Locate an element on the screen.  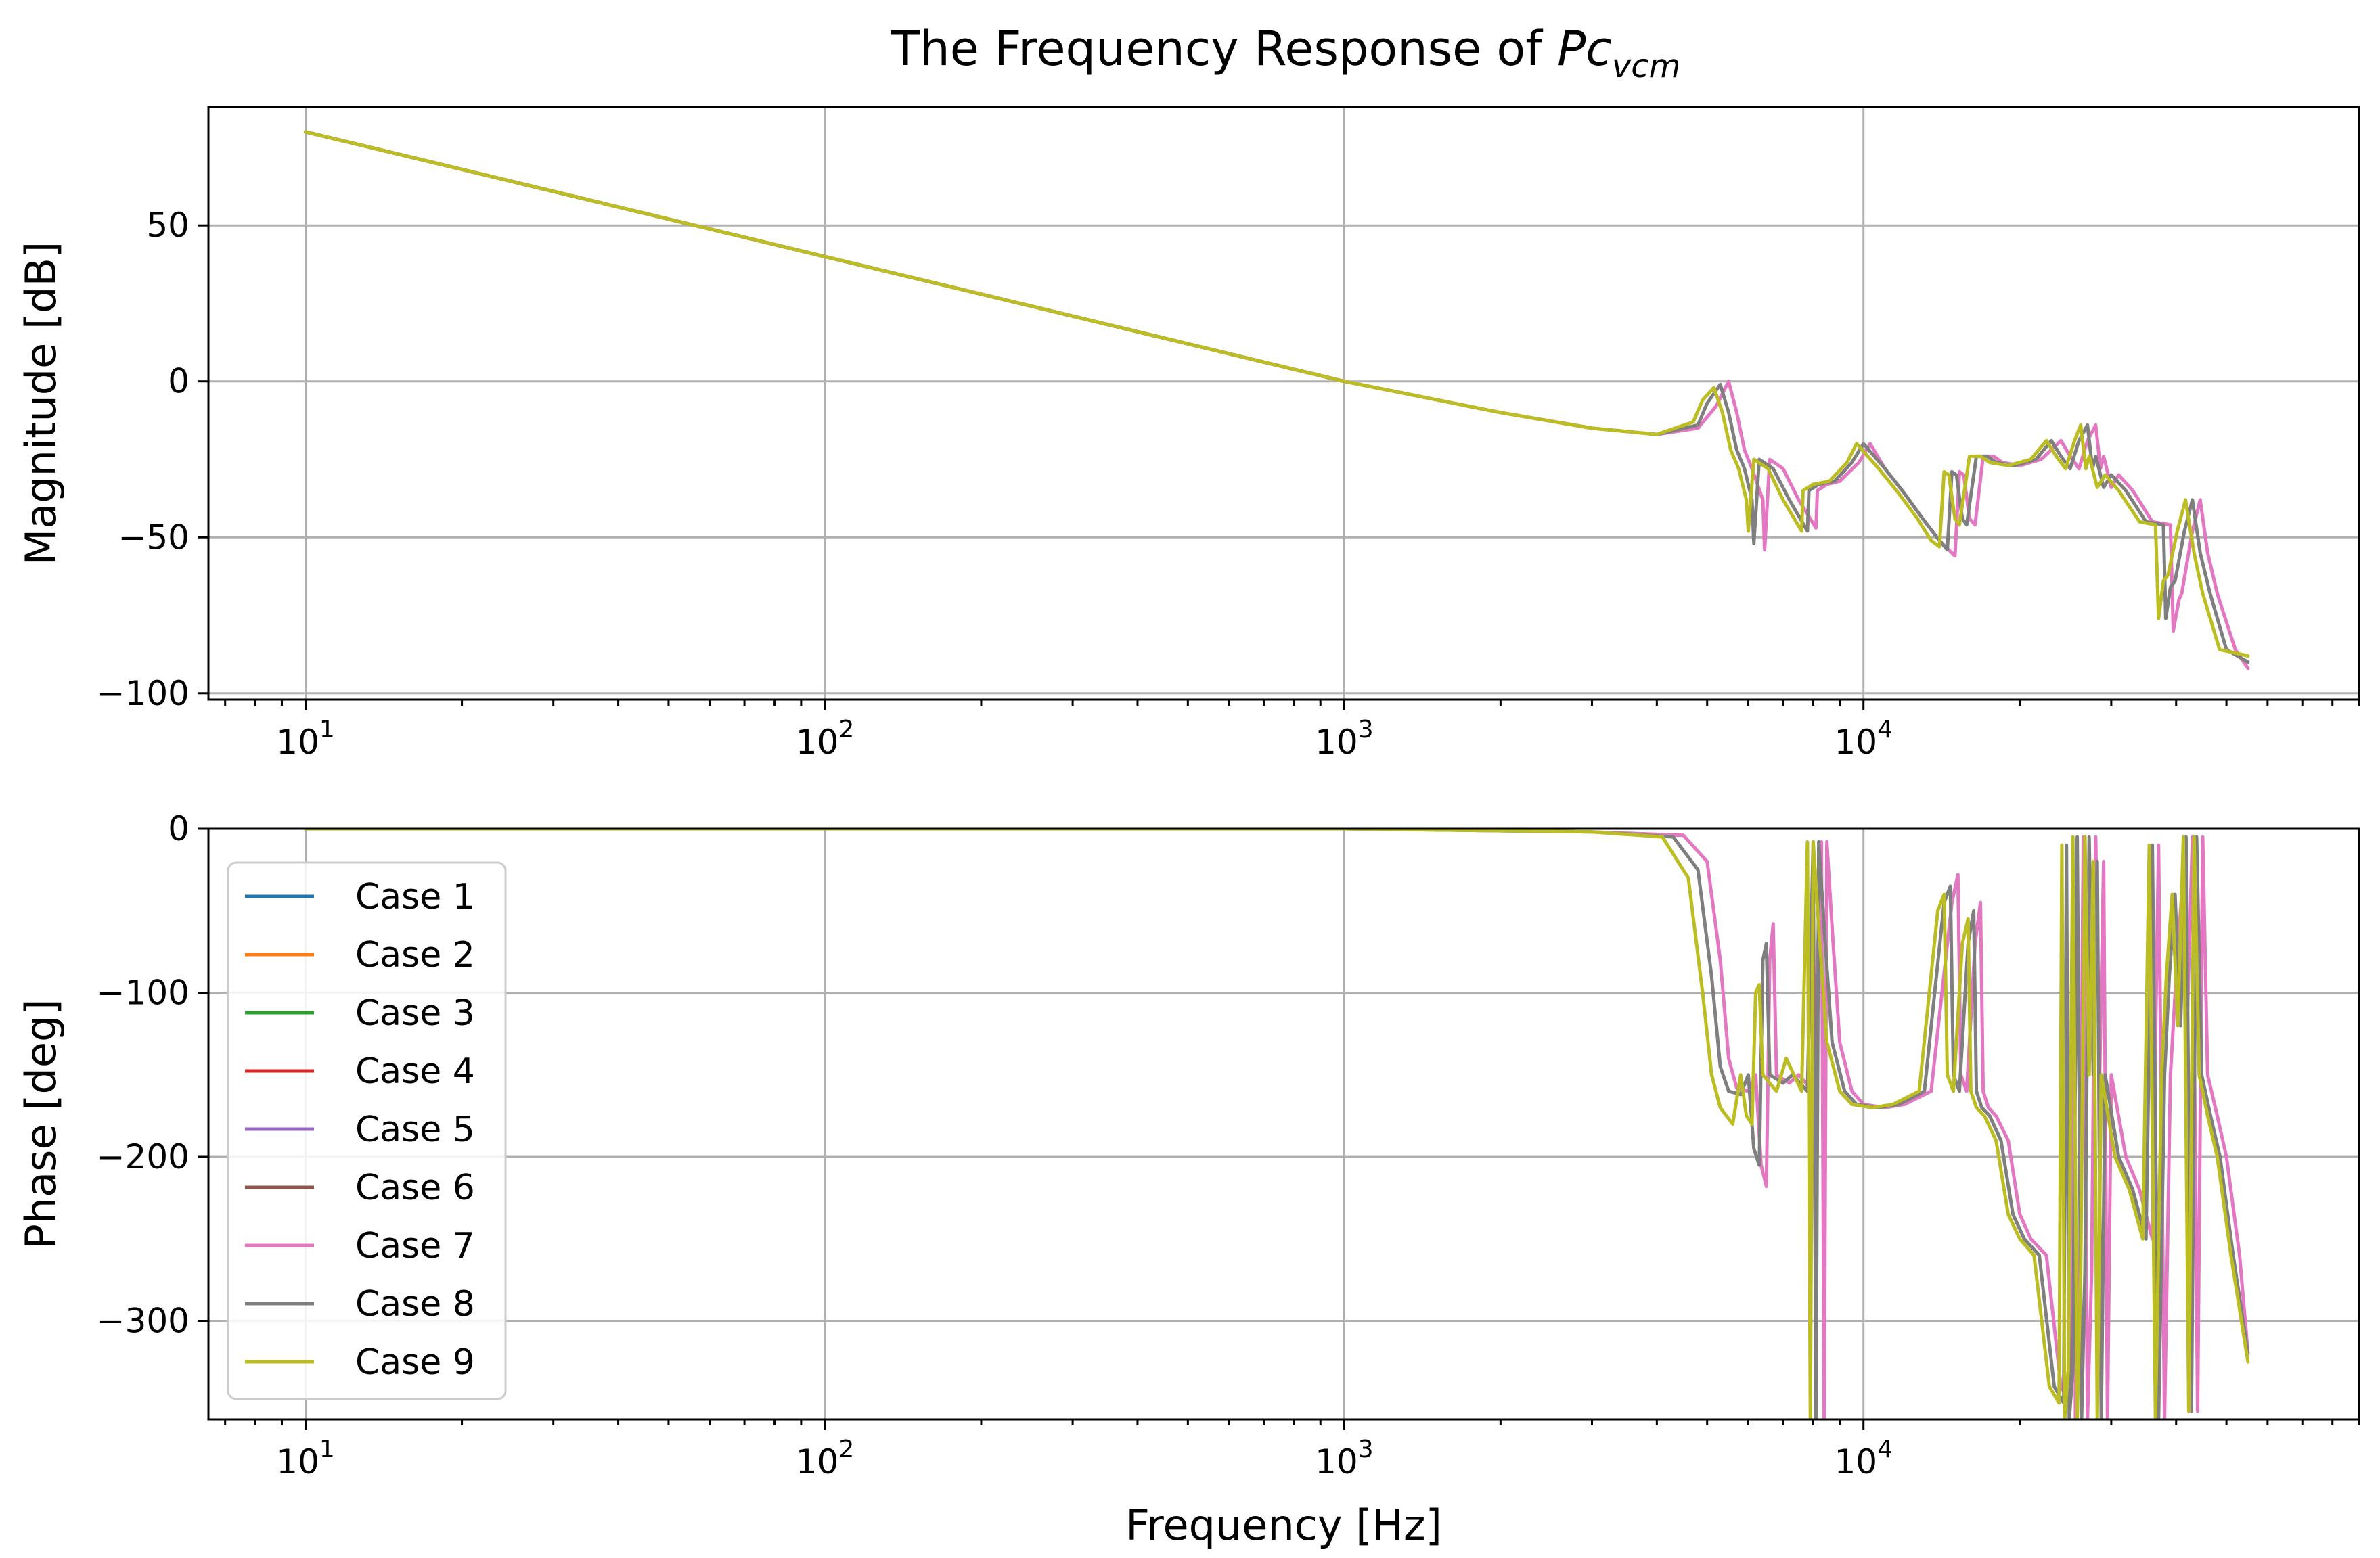
title-prefix: The Frequency Response of is located at coordinates (1224, 49).